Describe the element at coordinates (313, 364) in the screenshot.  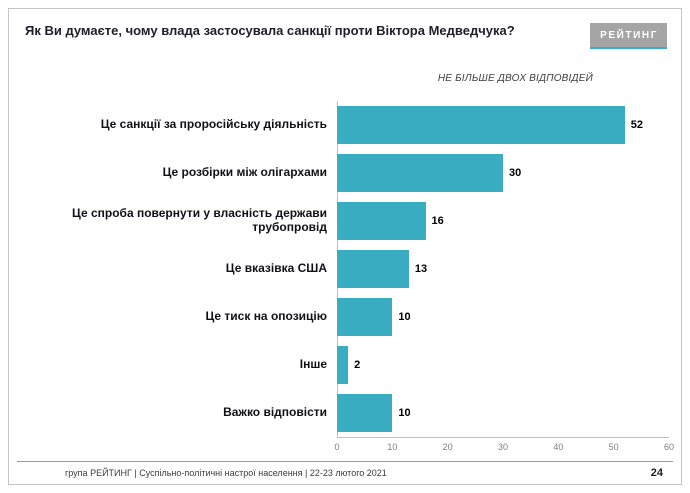
I see `bar-category-label: Інше` at that location.